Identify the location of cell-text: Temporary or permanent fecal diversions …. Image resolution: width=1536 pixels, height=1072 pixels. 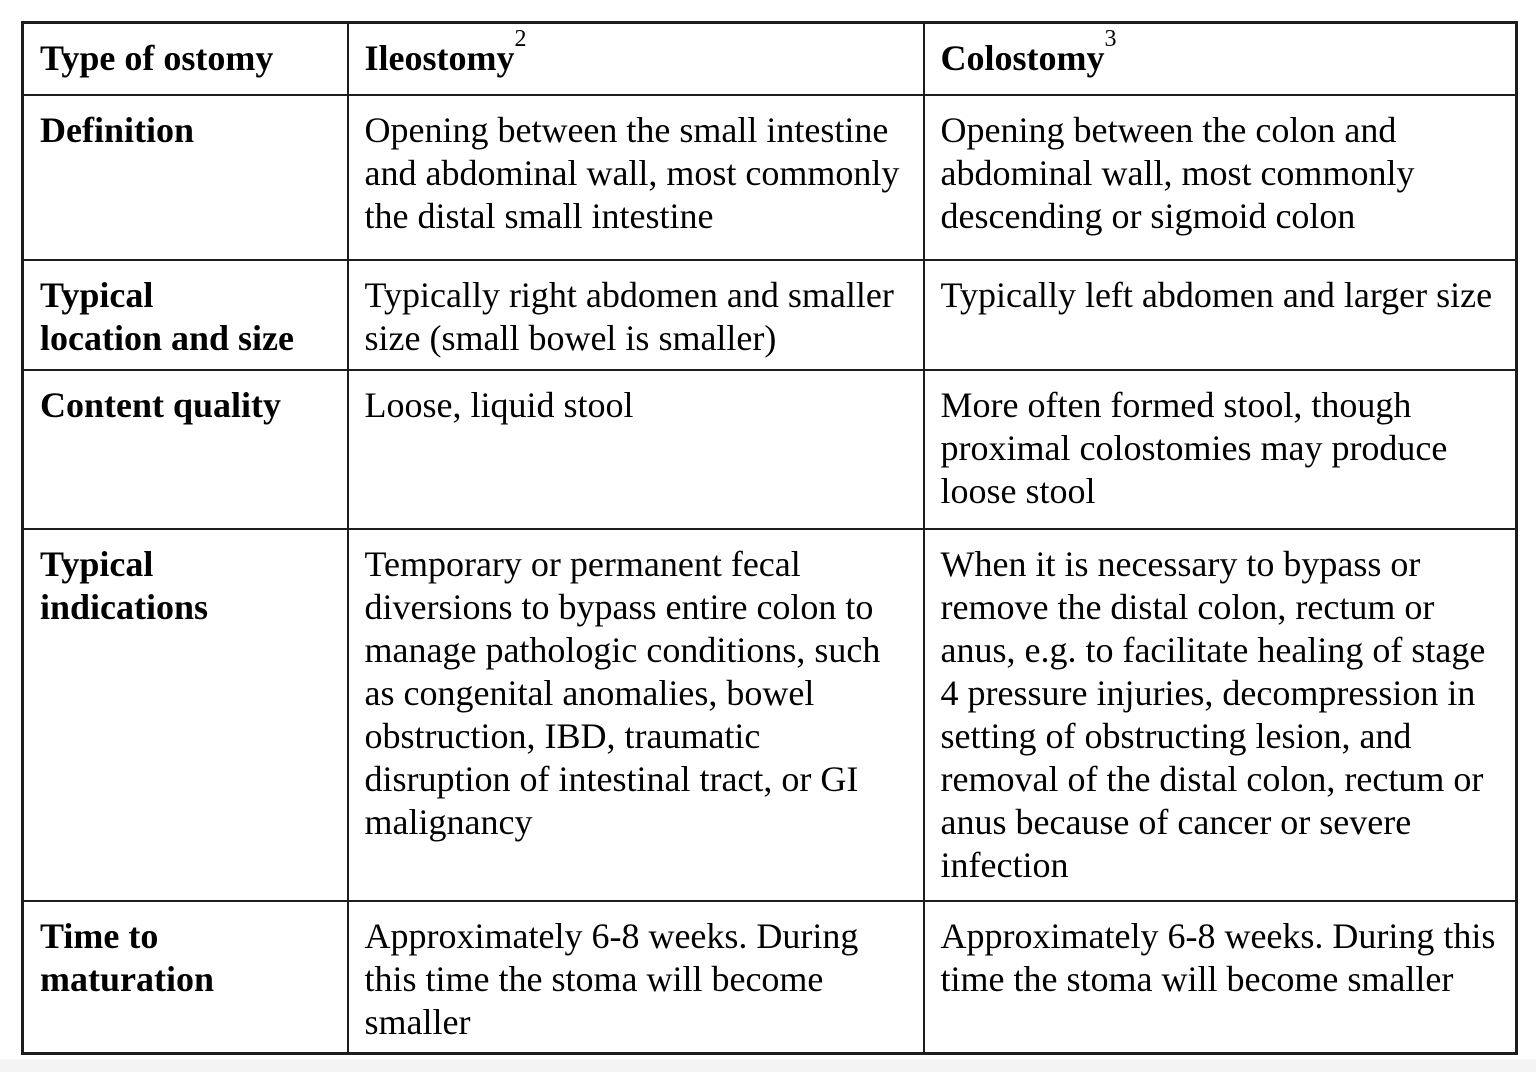
(622, 692).